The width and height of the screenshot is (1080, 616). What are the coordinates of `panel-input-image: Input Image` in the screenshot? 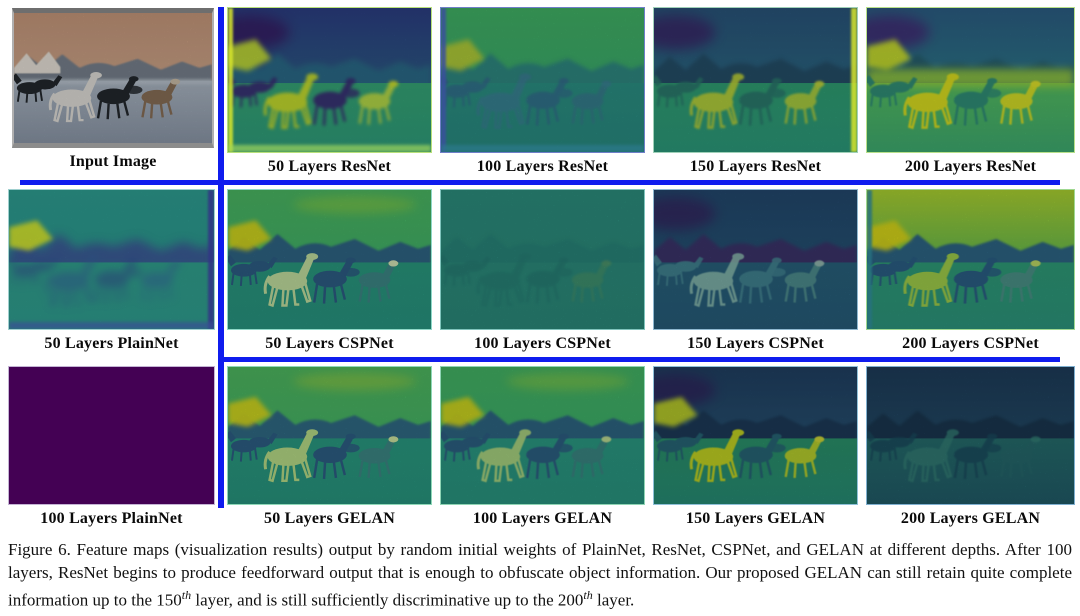 It's located at (113, 89).